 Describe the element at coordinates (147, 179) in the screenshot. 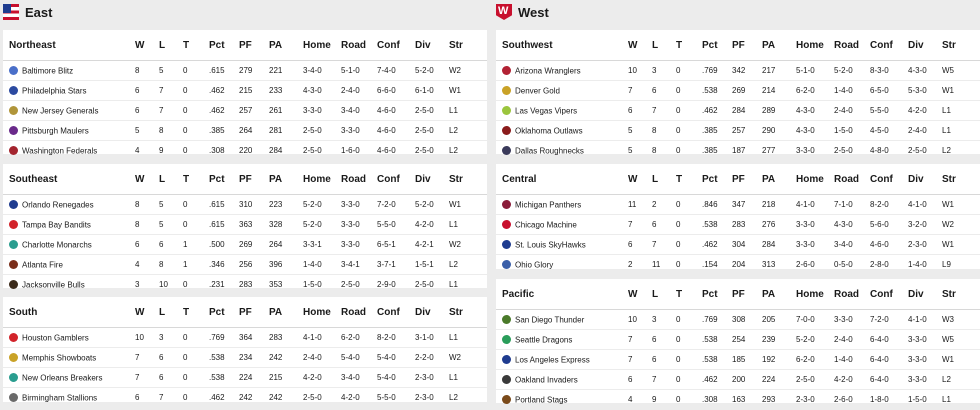

I see `column-header-w: W` at that location.